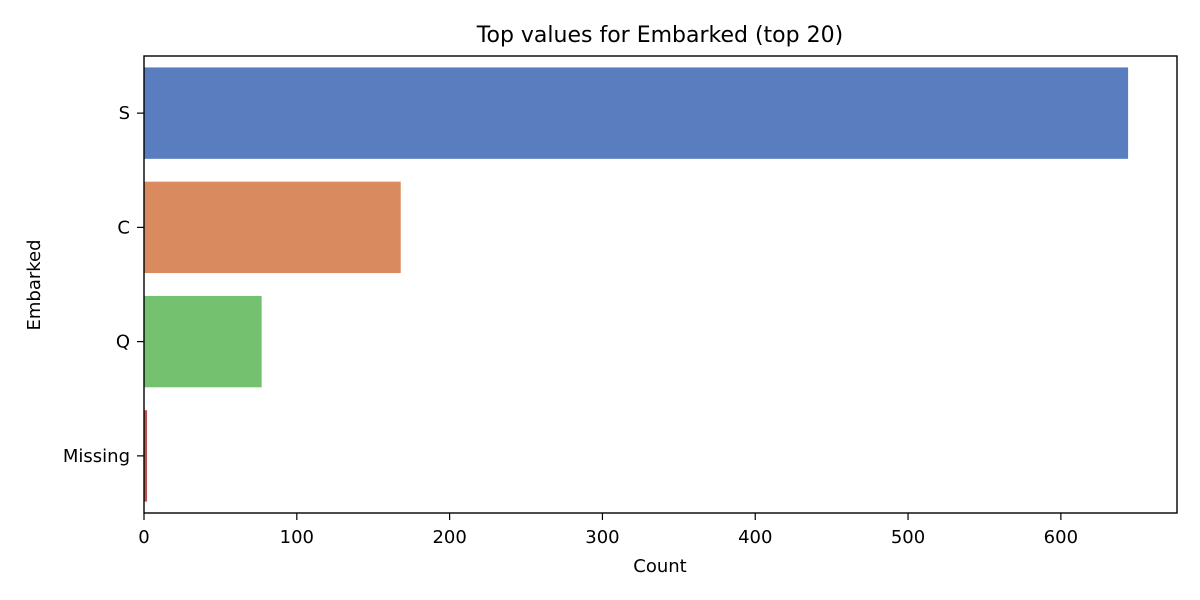 The height and width of the screenshot is (600, 1200). Describe the element at coordinates (272, 227) in the screenshot. I see `bar-c` at that location.